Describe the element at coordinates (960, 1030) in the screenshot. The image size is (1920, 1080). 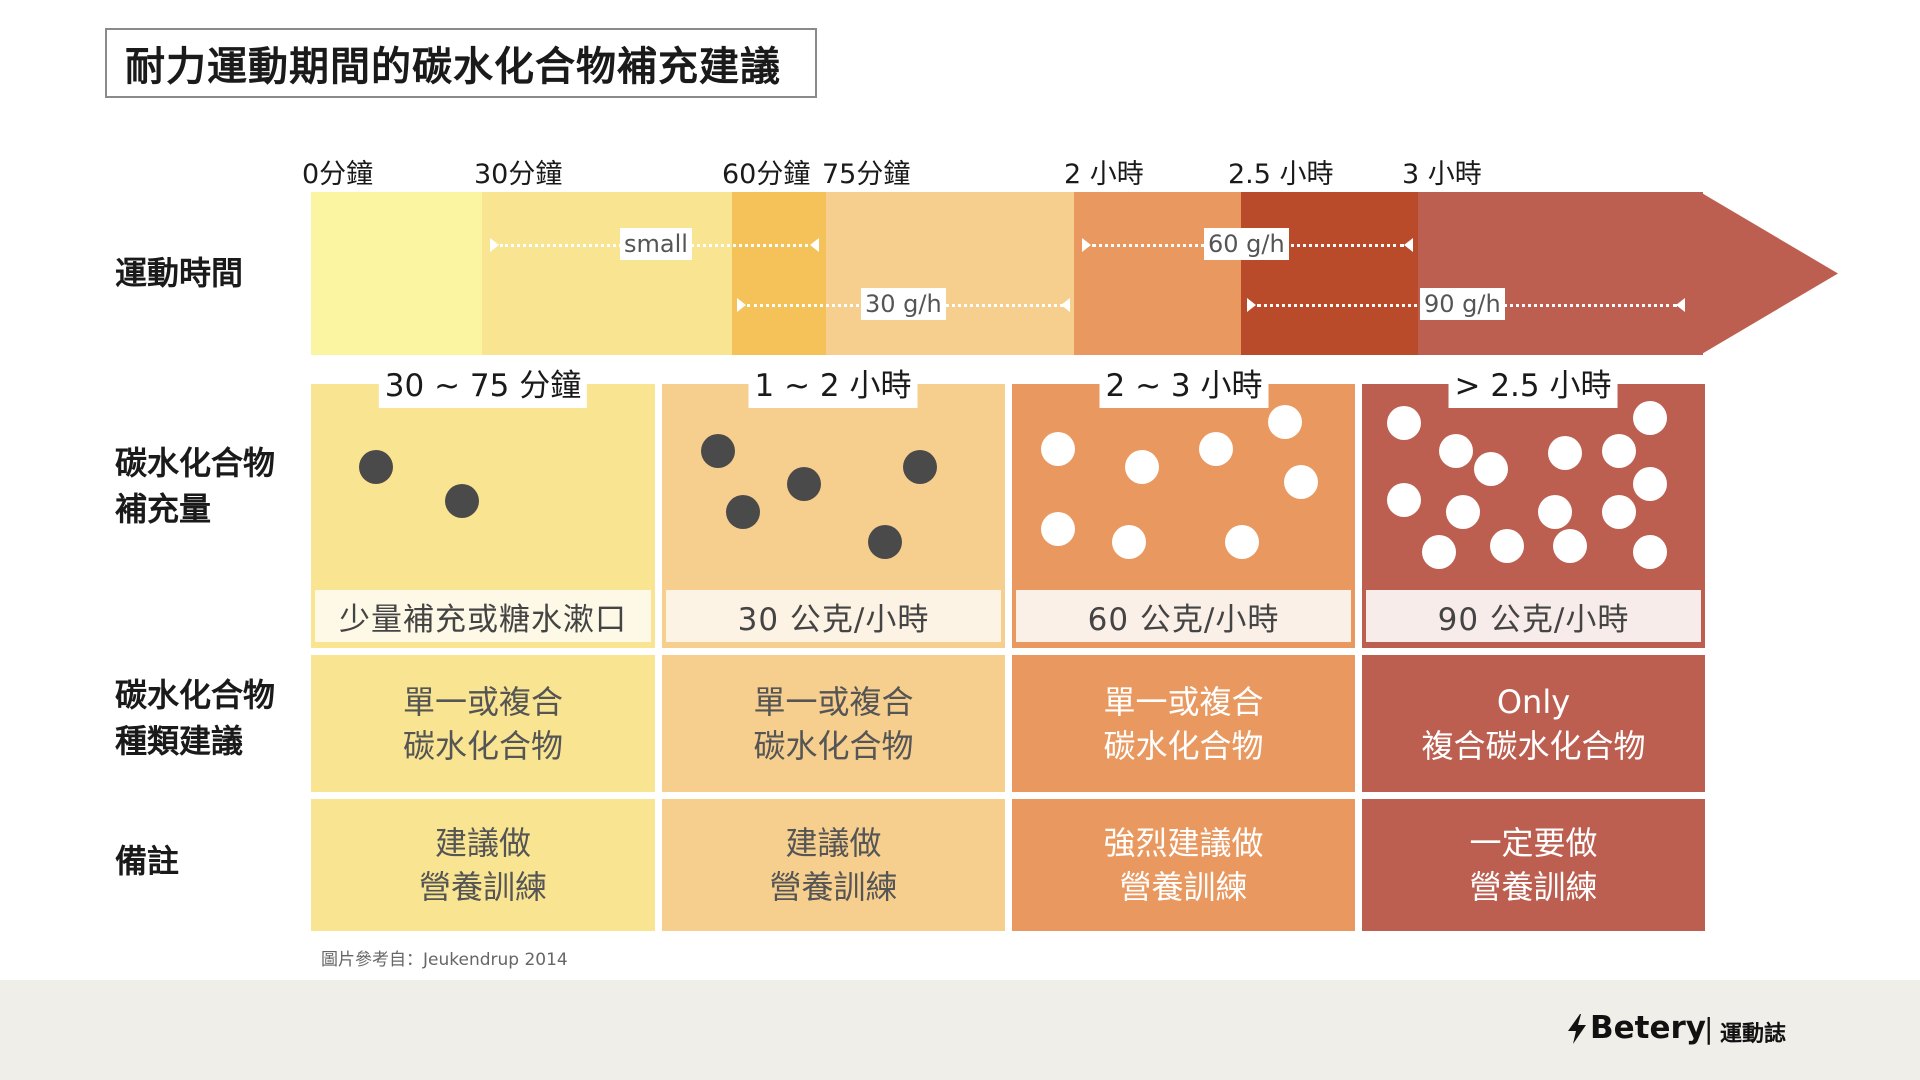
I see `footer-bar: Betery | 運動誌` at that location.